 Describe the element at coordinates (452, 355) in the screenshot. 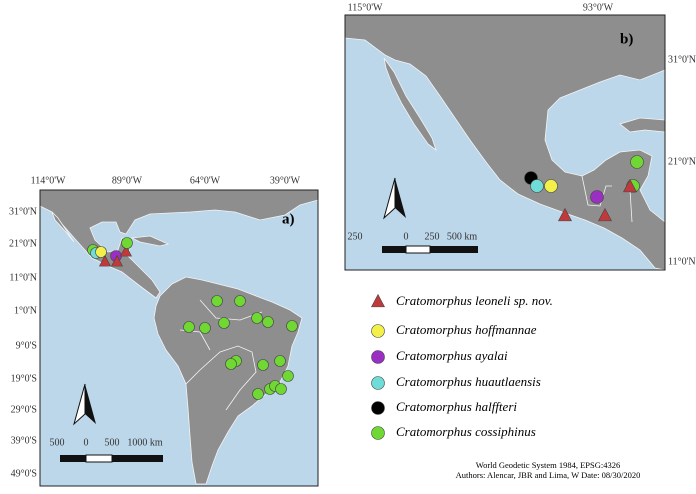

I see `legend-label: Cratomorphus ayalai` at that location.